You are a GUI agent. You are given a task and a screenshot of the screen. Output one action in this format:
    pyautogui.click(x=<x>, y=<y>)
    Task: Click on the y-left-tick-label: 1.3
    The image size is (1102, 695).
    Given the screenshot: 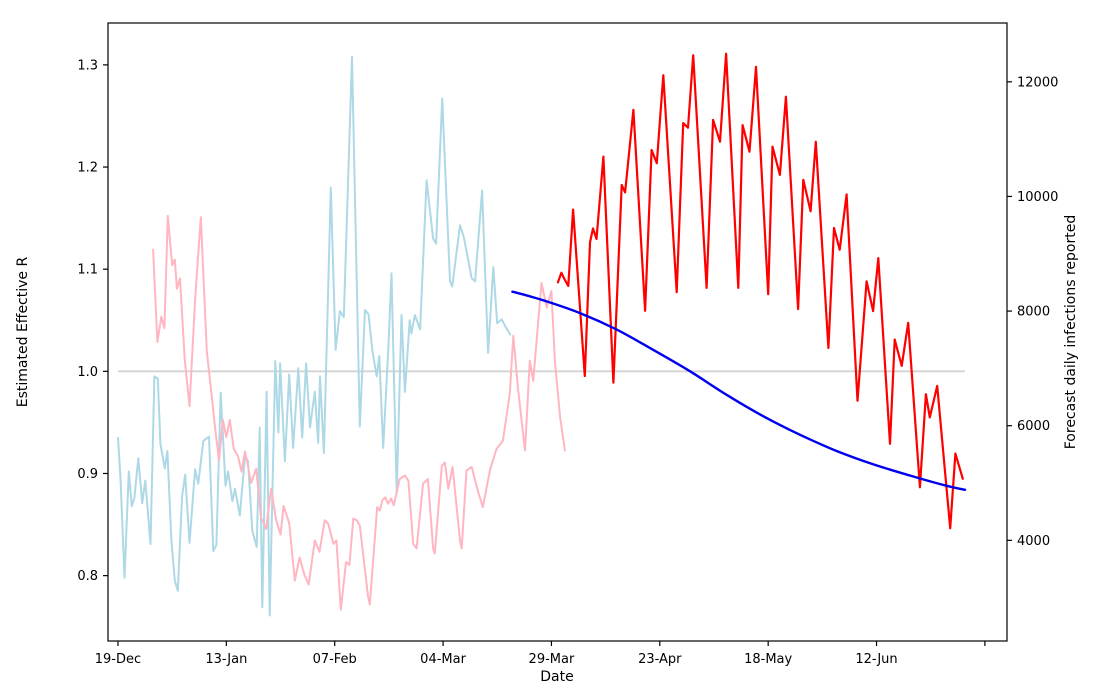 What is the action you would take?
    pyautogui.click(x=87, y=65)
    